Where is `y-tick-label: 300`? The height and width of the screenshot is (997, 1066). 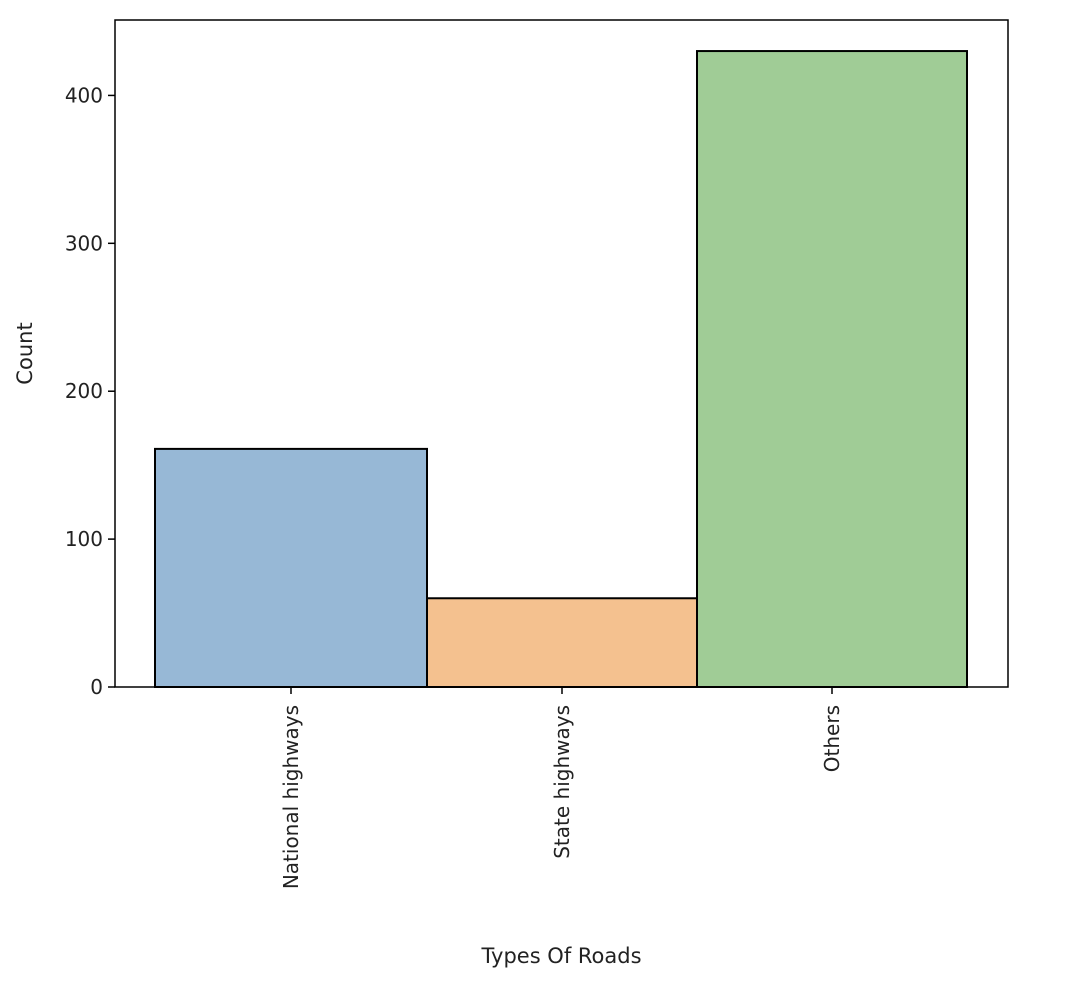
y-tick-label: 300 is located at coordinates (84, 243).